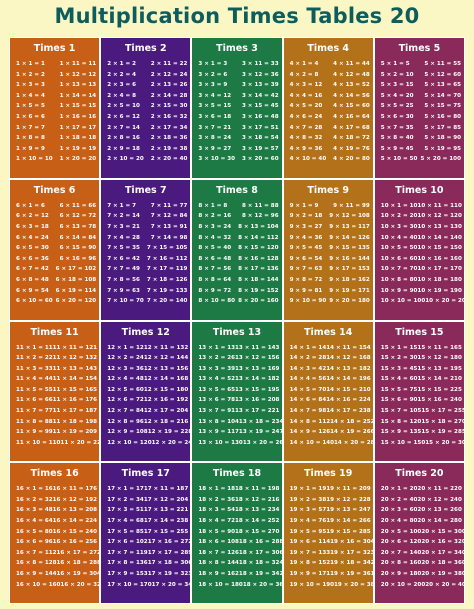 The image size is (474, 609). Describe the element at coordinates (308, 499) in the screenshot. I see `equation-left: 19 × 2 = 38` at that location.